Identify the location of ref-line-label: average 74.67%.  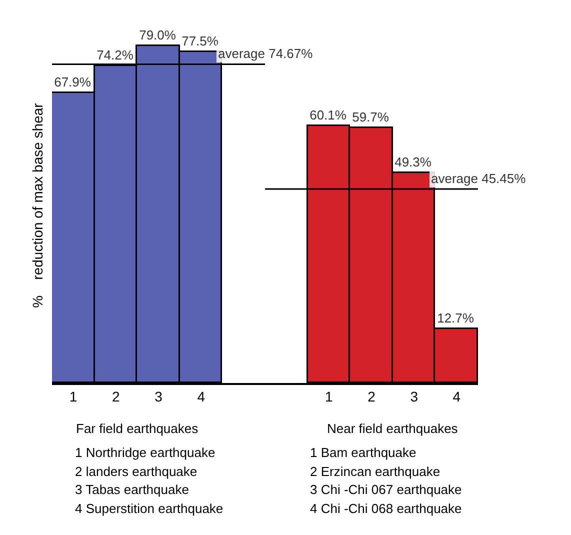
(266, 53).